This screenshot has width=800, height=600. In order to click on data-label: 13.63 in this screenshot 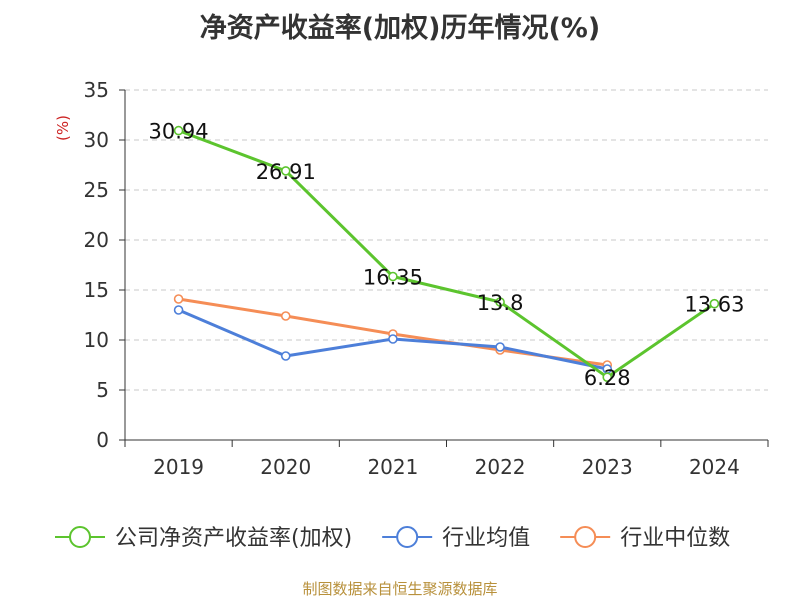, I will do `click(714, 305)`.